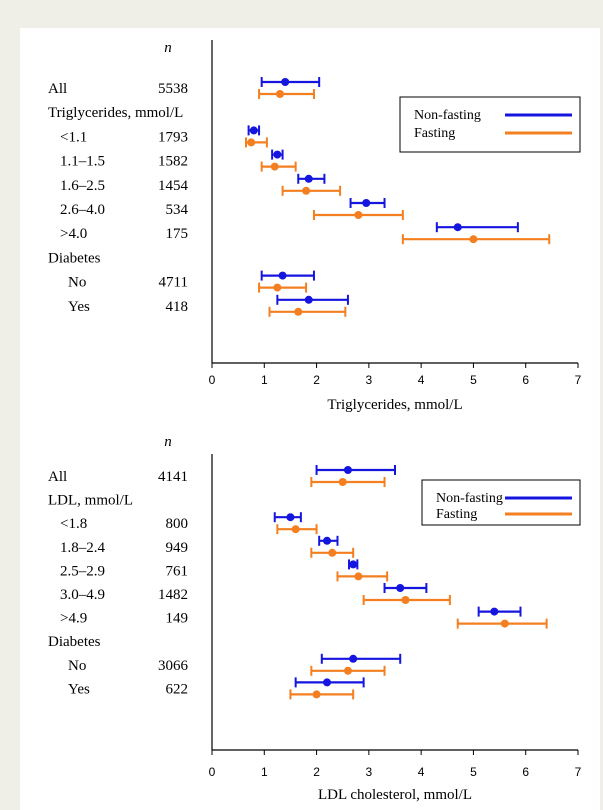 The height and width of the screenshot is (810, 603). I want to click on row-n-value: 418, so click(177, 307).